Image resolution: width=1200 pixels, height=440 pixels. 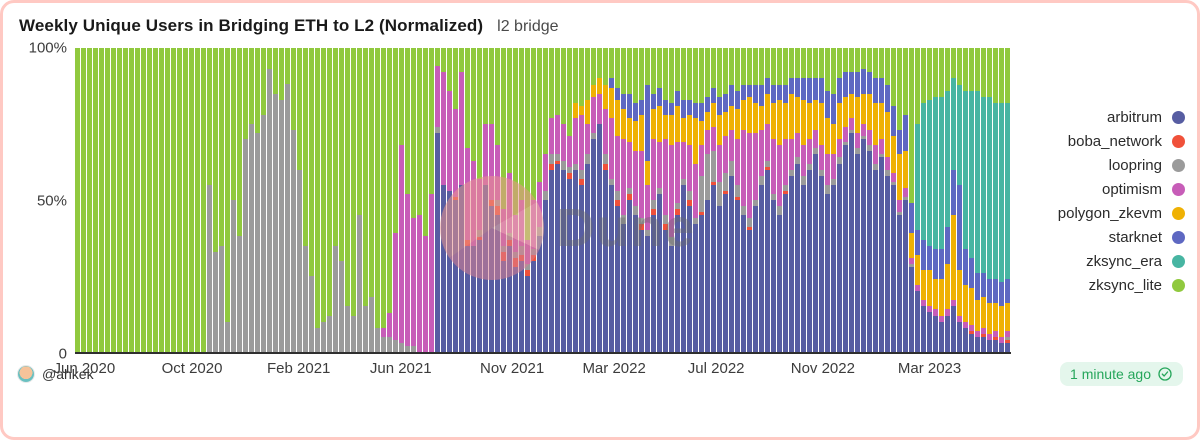 What do you see at coordinates (55, 374) in the screenshot?
I see `author: @ahkek` at bounding box center [55, 374].